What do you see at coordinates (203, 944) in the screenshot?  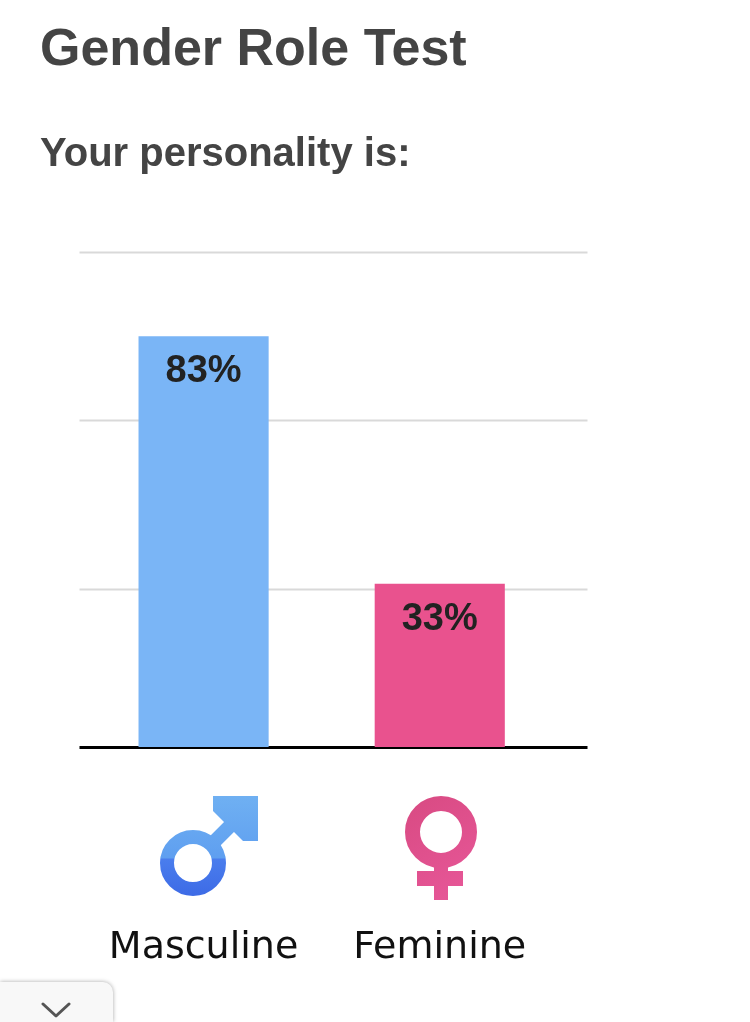 I see `x-tick-label: Masculine` at bounding box center [203, 944].